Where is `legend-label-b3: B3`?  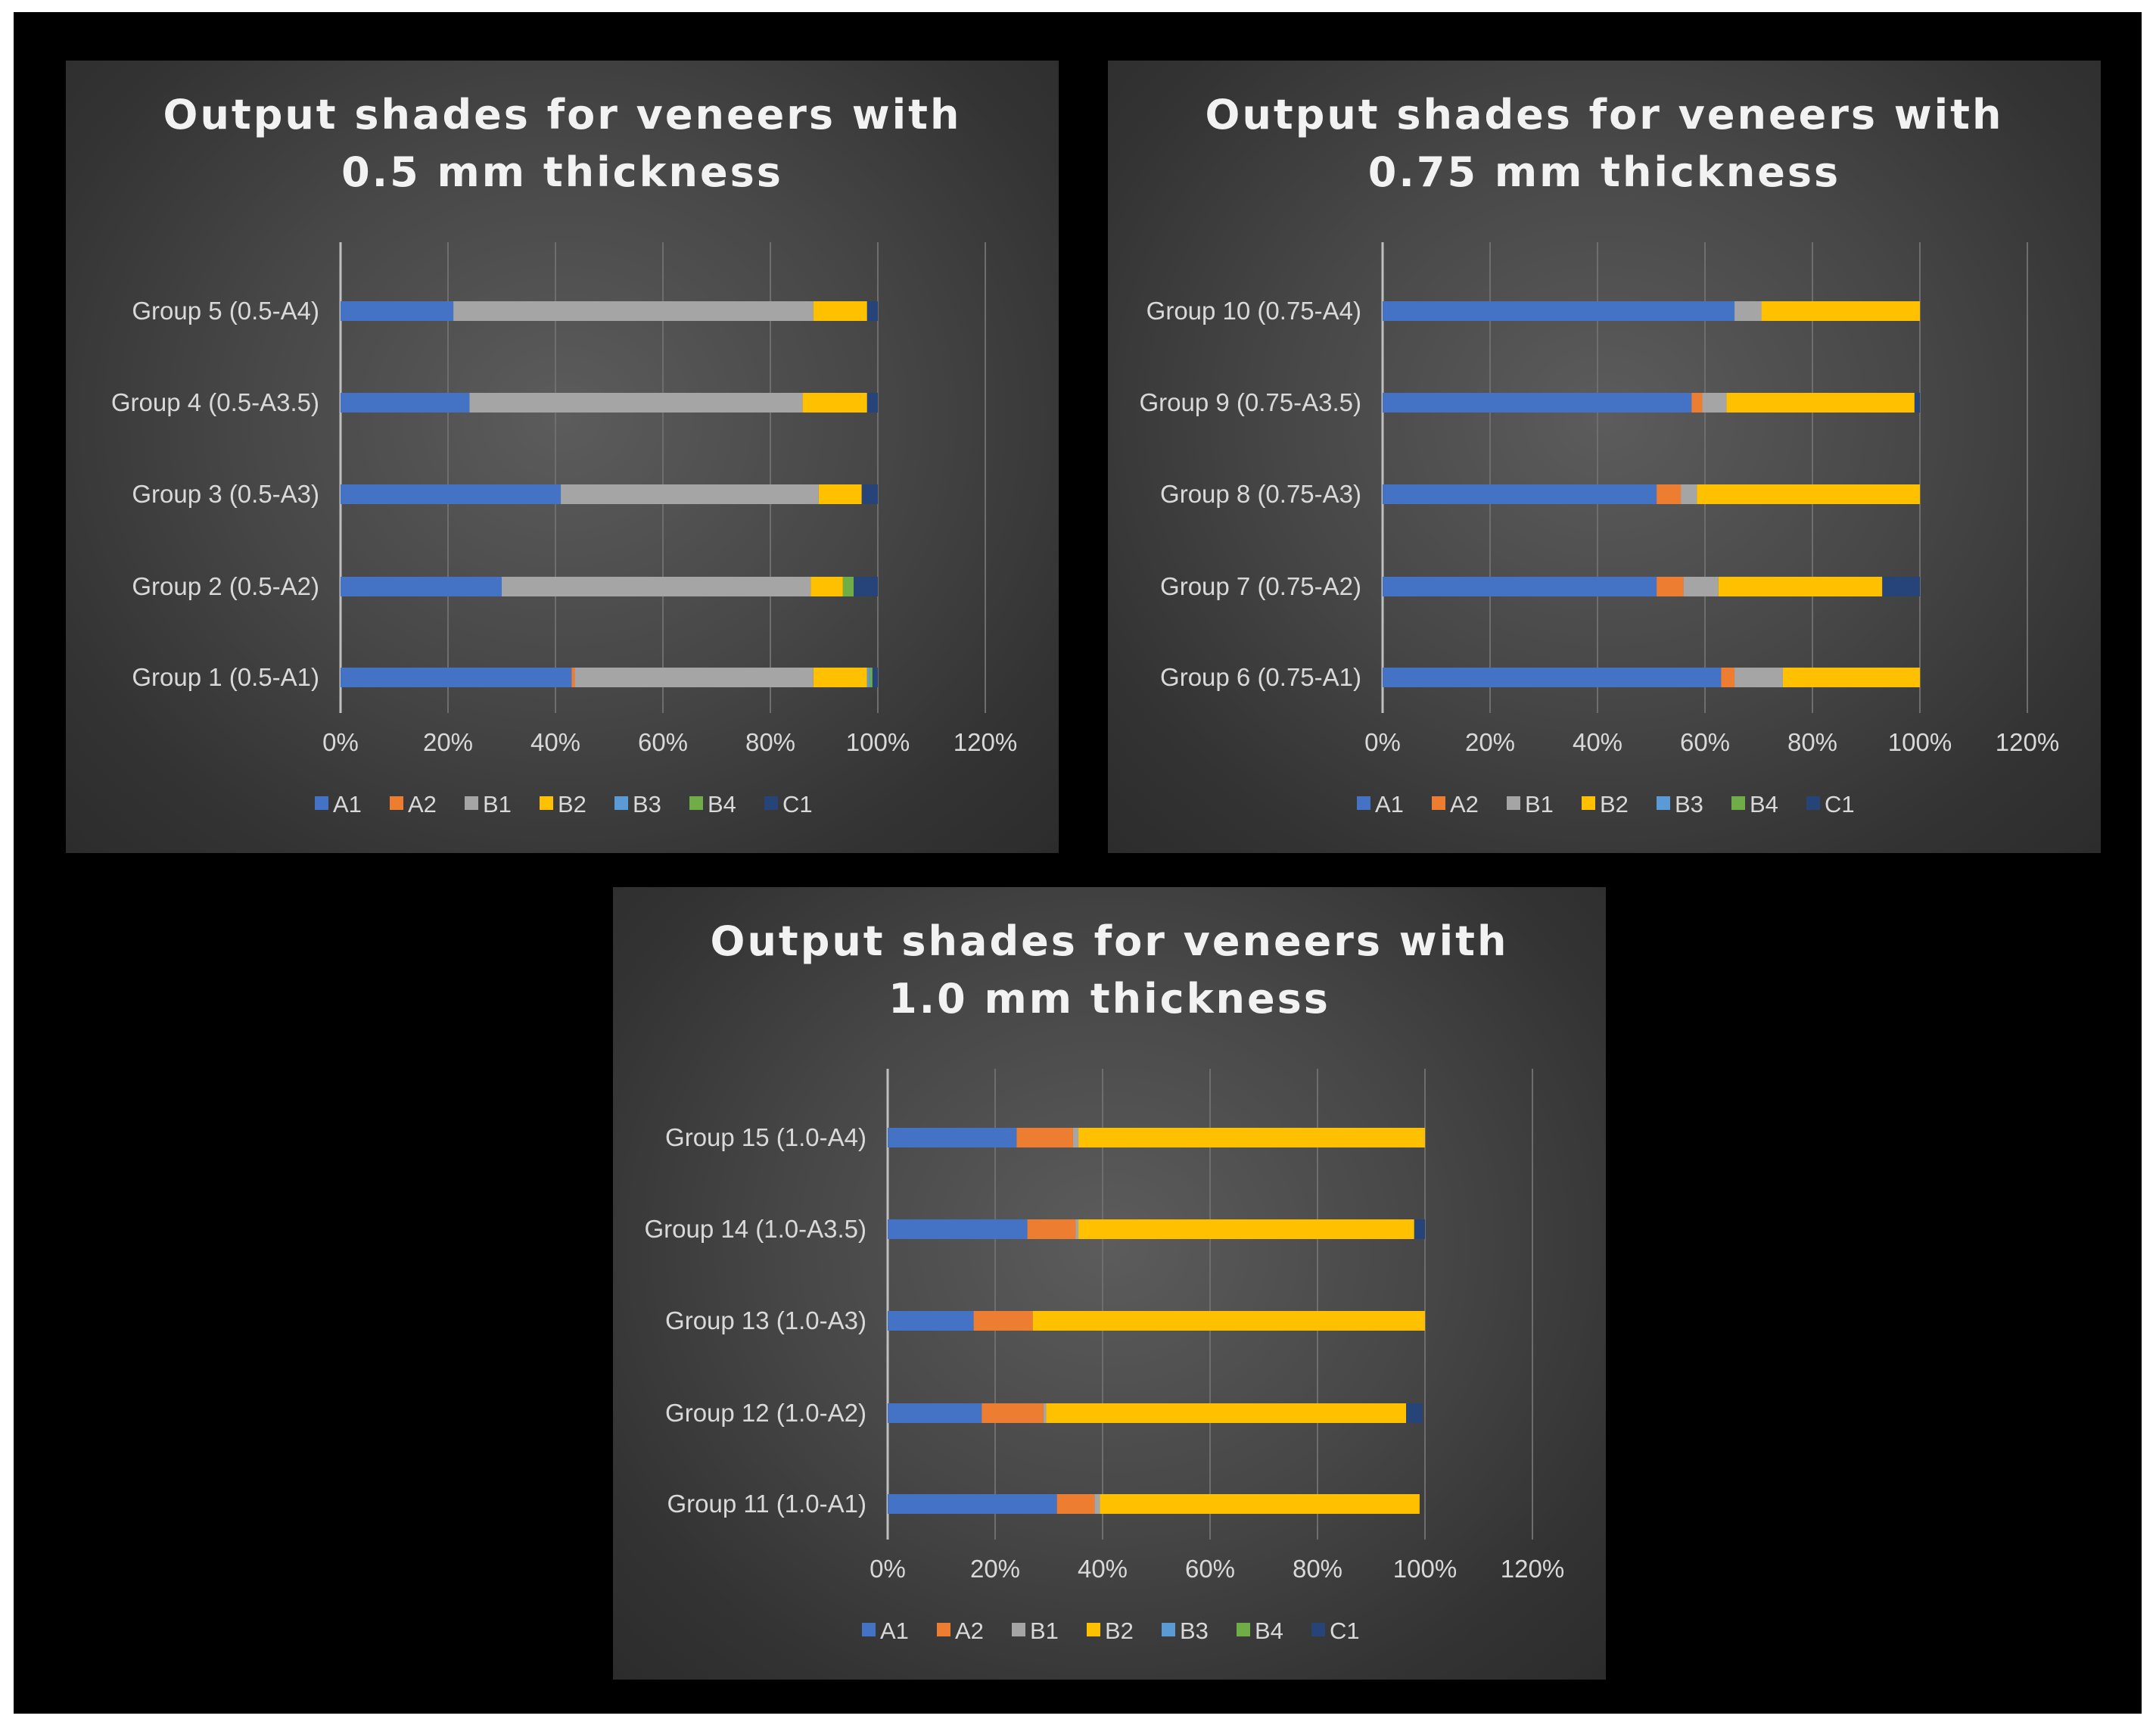 legend-label-b3: B3 is located at coordinates (1194, 1631).